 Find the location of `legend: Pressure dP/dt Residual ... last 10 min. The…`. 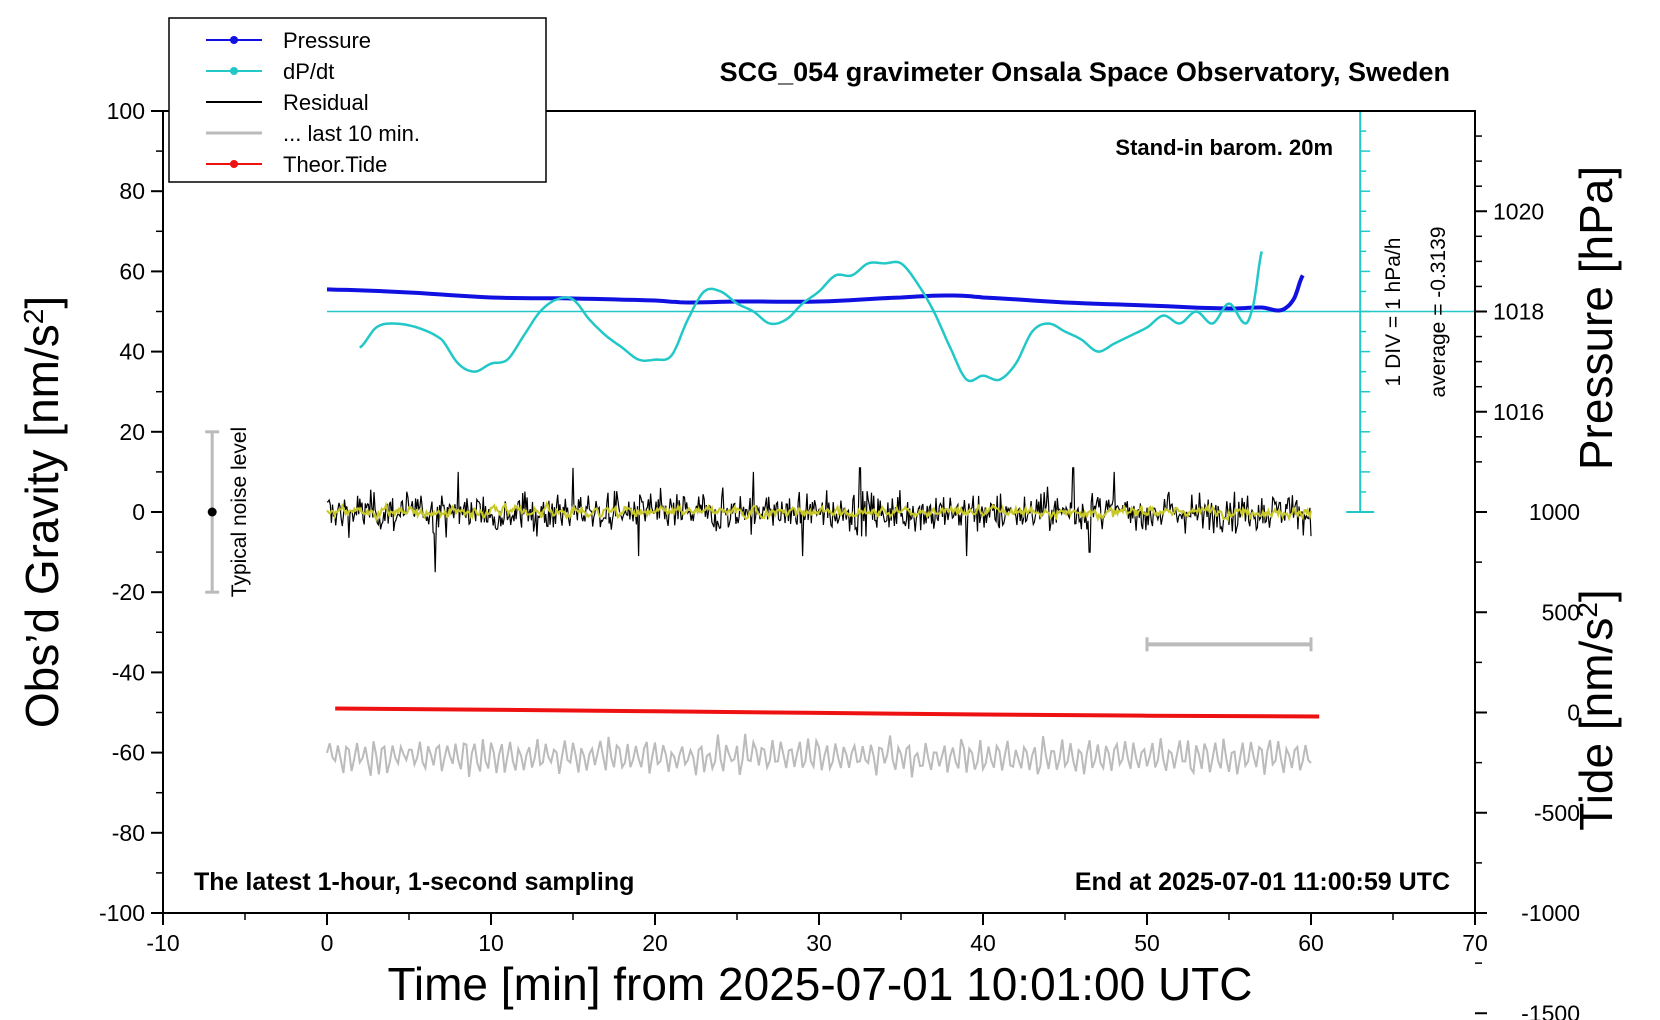

legend: Pressure dP/dt Residual ... last 10 min. The… is located at coordinates (357, 100).